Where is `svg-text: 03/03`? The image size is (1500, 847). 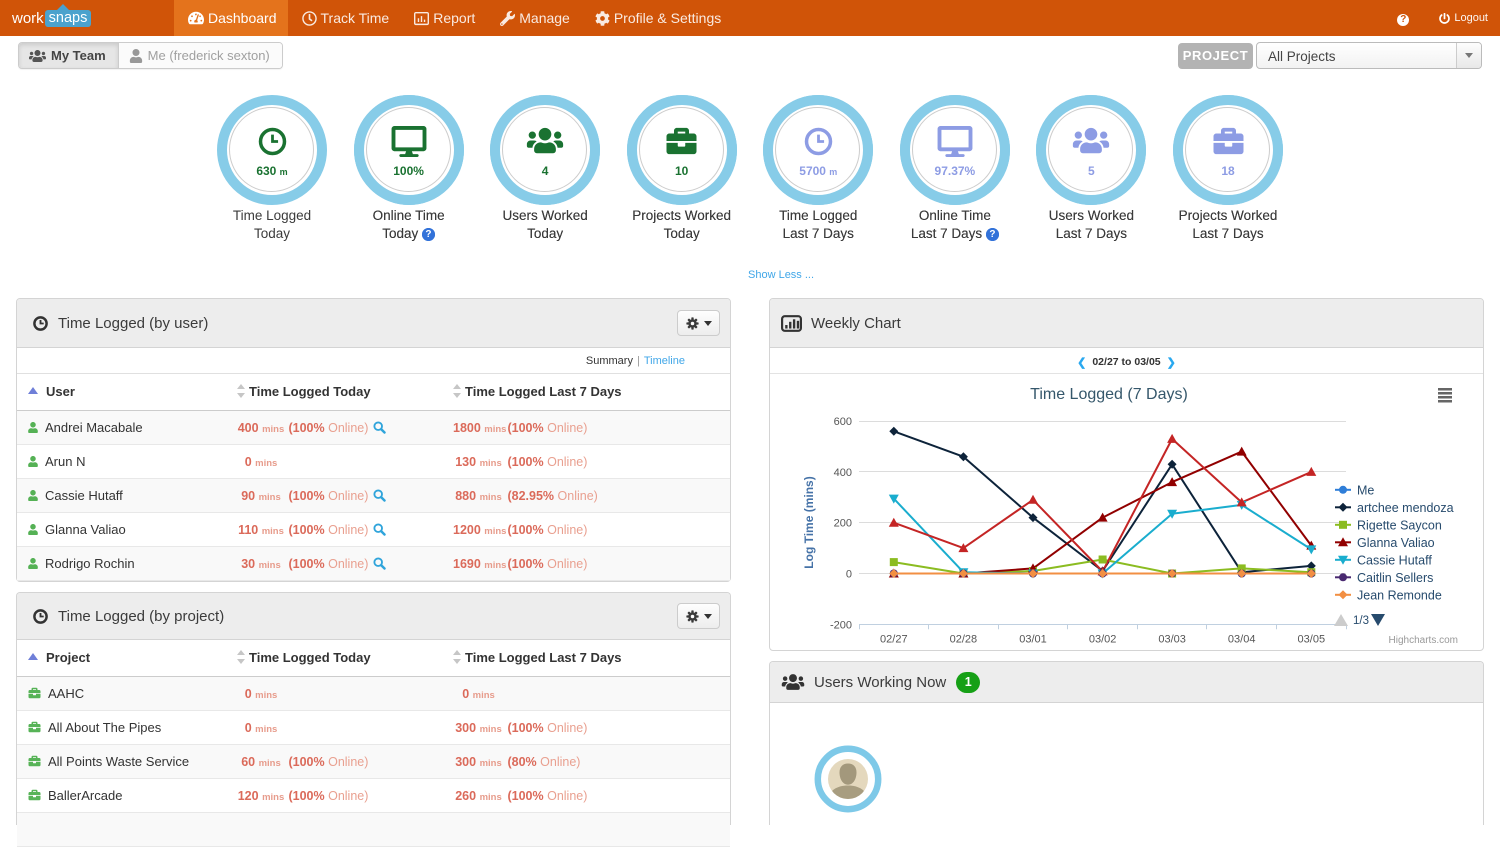 svg-text: 03/03 is located at coordinates (1172, 639).